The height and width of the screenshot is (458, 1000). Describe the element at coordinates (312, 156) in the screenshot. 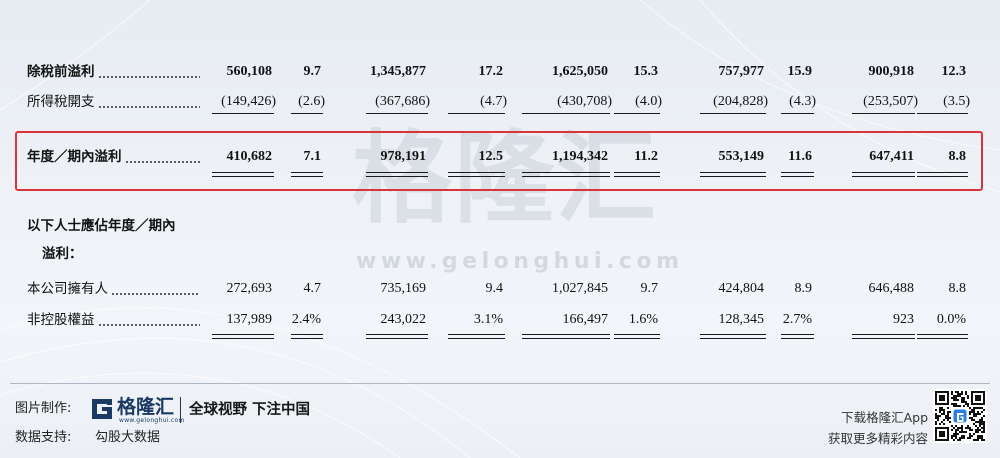

I see `value-cell: 7.1` at that location.